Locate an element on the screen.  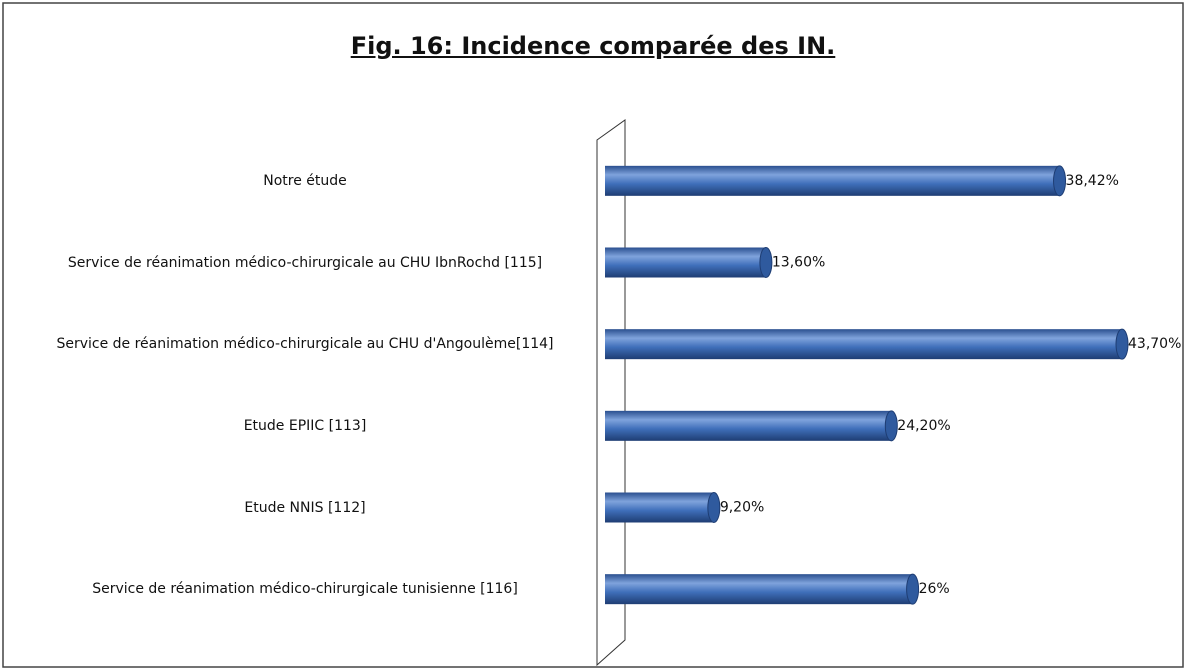
value-label: 43,70% is located at coordinates (1154, 344).